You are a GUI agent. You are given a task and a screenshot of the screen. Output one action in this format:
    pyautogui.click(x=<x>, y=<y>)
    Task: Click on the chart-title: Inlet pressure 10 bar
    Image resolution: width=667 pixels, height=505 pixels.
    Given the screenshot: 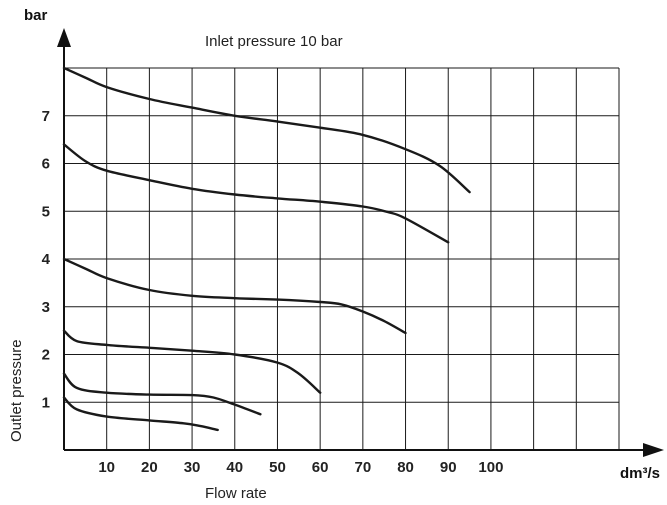 What is the action you would take?
    pyautogui.click(x=274, y=41)
    